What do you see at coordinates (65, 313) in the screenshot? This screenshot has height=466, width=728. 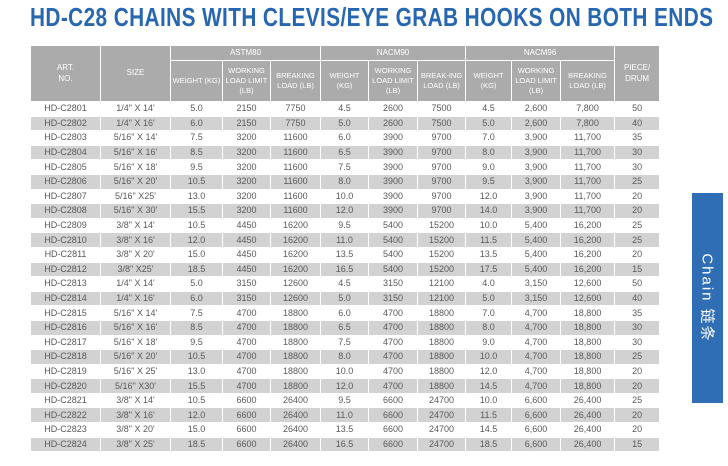 I see `cell-art-no: HD-C2815` at bounding box center [65, 313].